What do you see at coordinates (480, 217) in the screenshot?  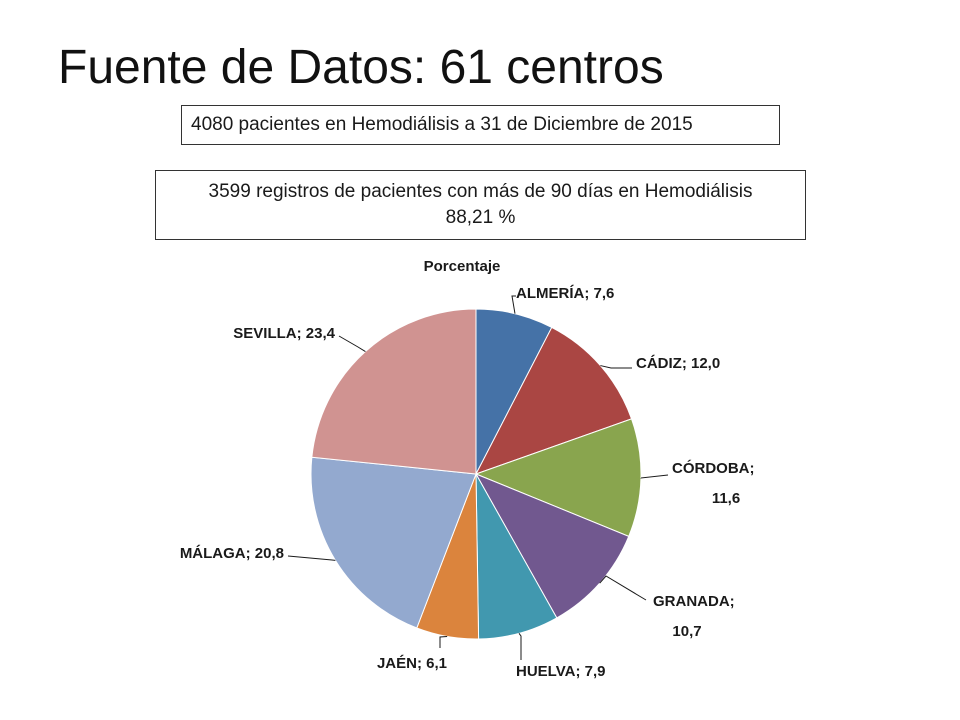 I see `records-percentage: 88,21 %` at bounding box center [480, 217].